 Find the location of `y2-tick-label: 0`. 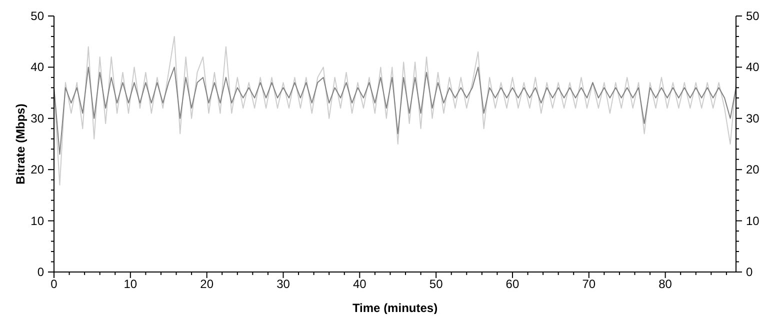

y2-tick-label: 0 is located at coordinates (749, 272).